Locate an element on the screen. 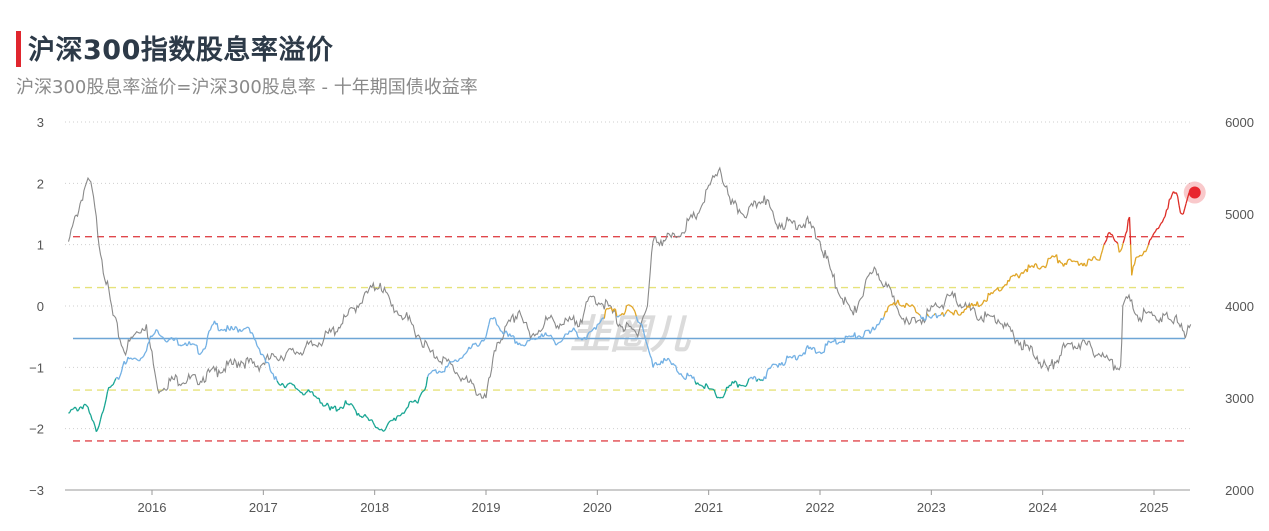 Image resolution: width=1269 pixels, height=531 pixels. x-tick-label: 2019 is located at coordinates (486, 507).